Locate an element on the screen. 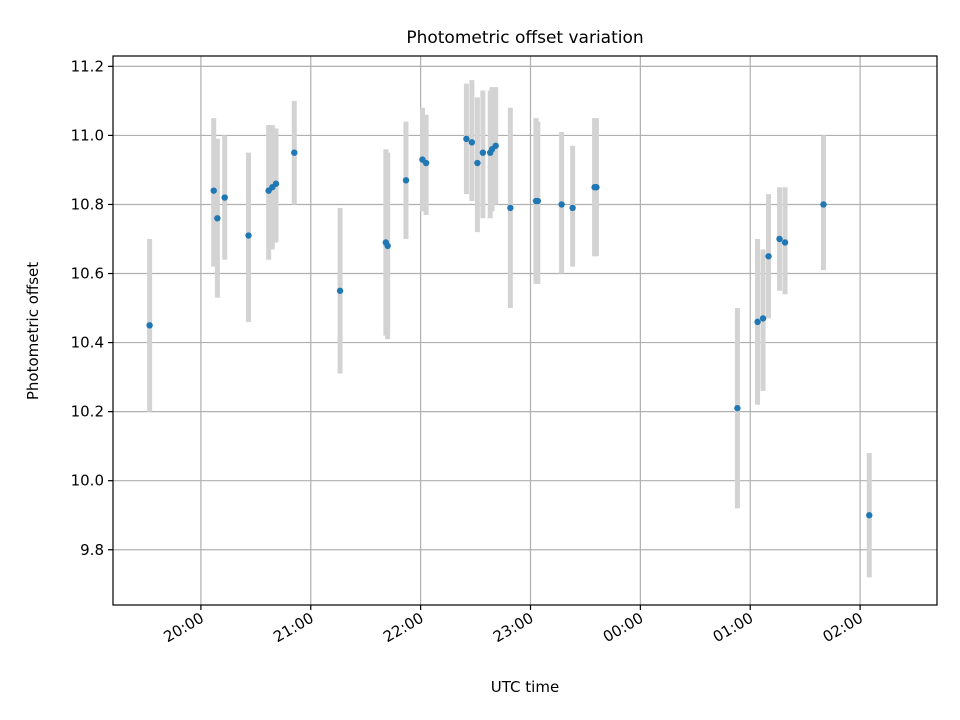  y-tick-label: 10.6 is located at coordinates (87, 274).